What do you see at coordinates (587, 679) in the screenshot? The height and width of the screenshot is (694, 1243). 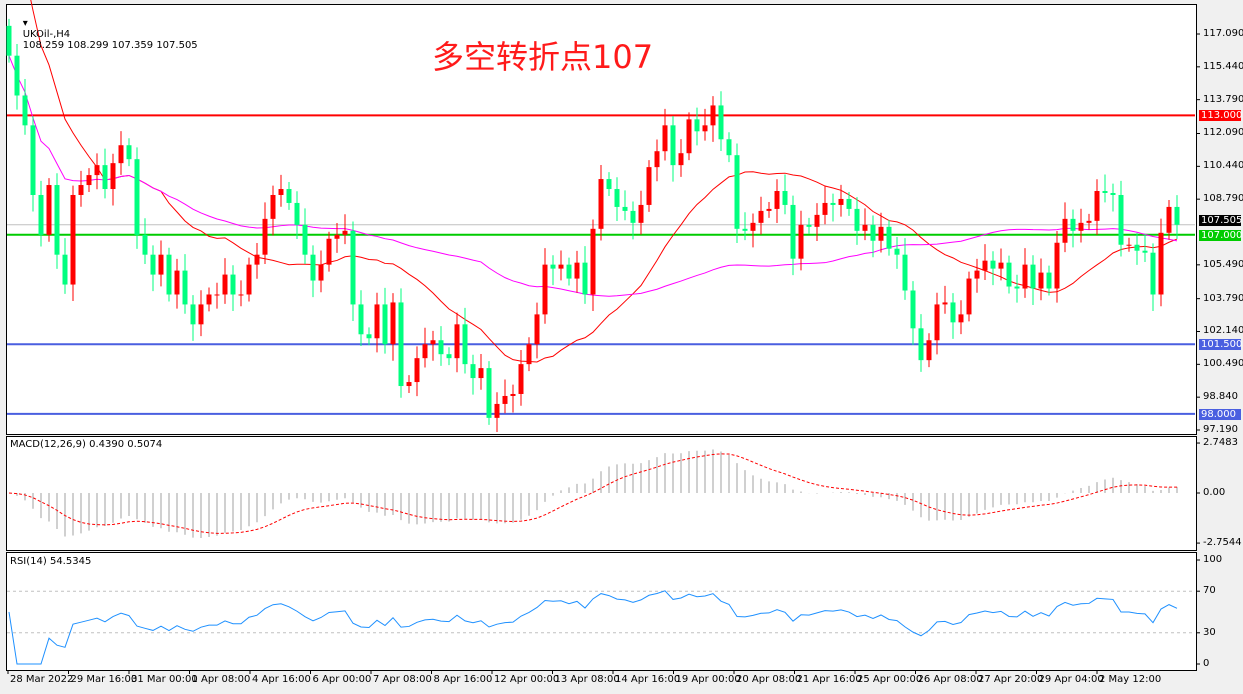 I see `time-tick-label: 13 Apr 08:00` at bounding box center [587, 679].